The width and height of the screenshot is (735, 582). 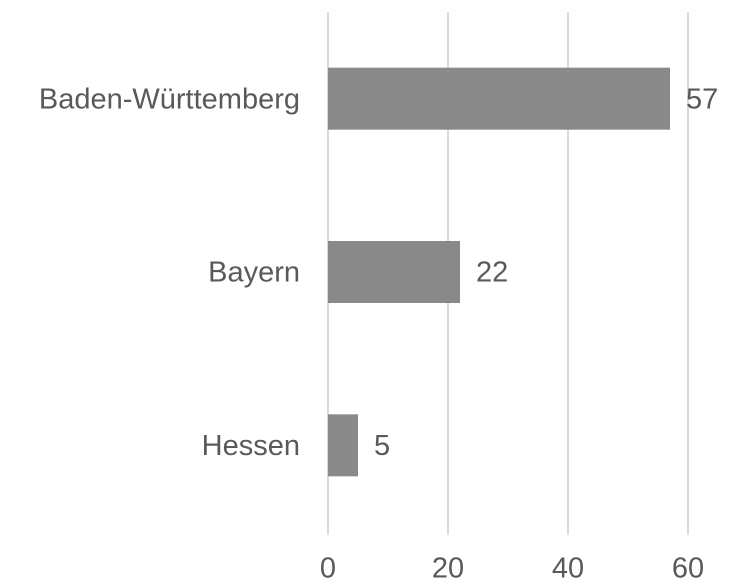 I want to click on data-label: 5, so click(x=382, y=446).